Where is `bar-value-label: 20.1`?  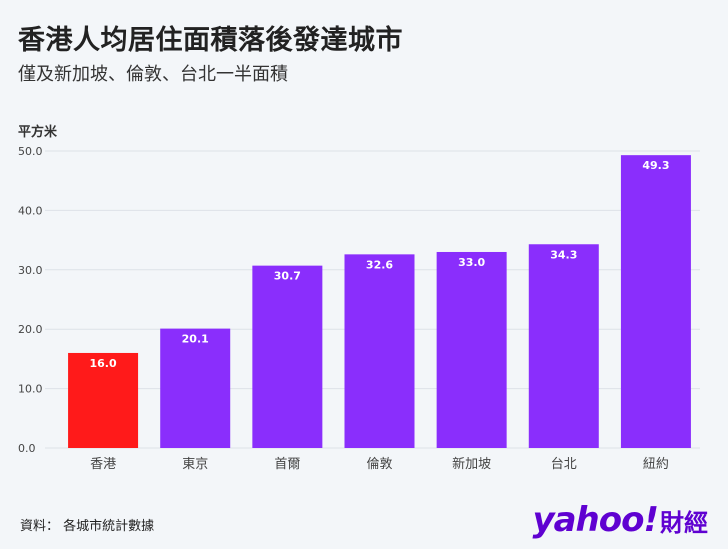 bar-value-label: 20.1 is located at coordinates (195, 339).